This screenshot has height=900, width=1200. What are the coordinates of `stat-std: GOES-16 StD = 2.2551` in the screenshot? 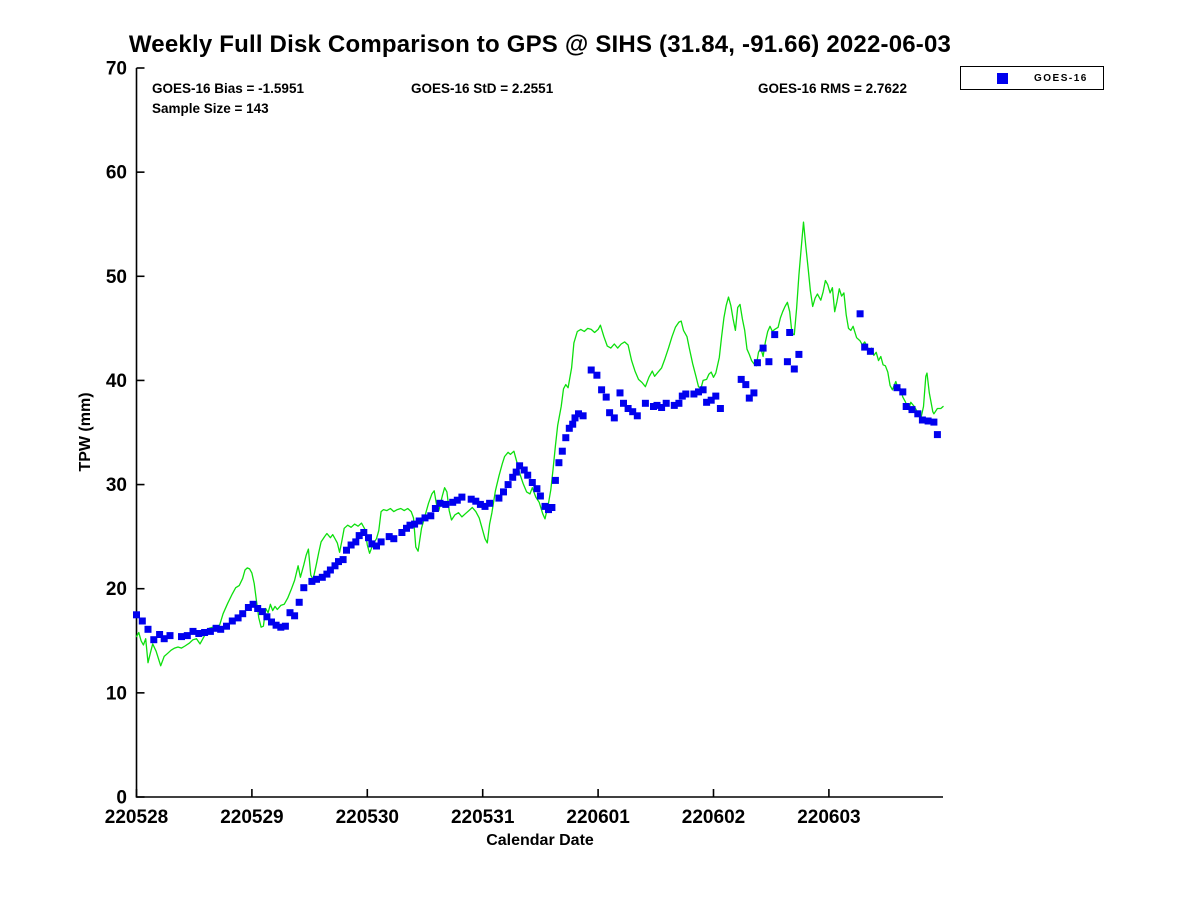 It's located at (482, 88).